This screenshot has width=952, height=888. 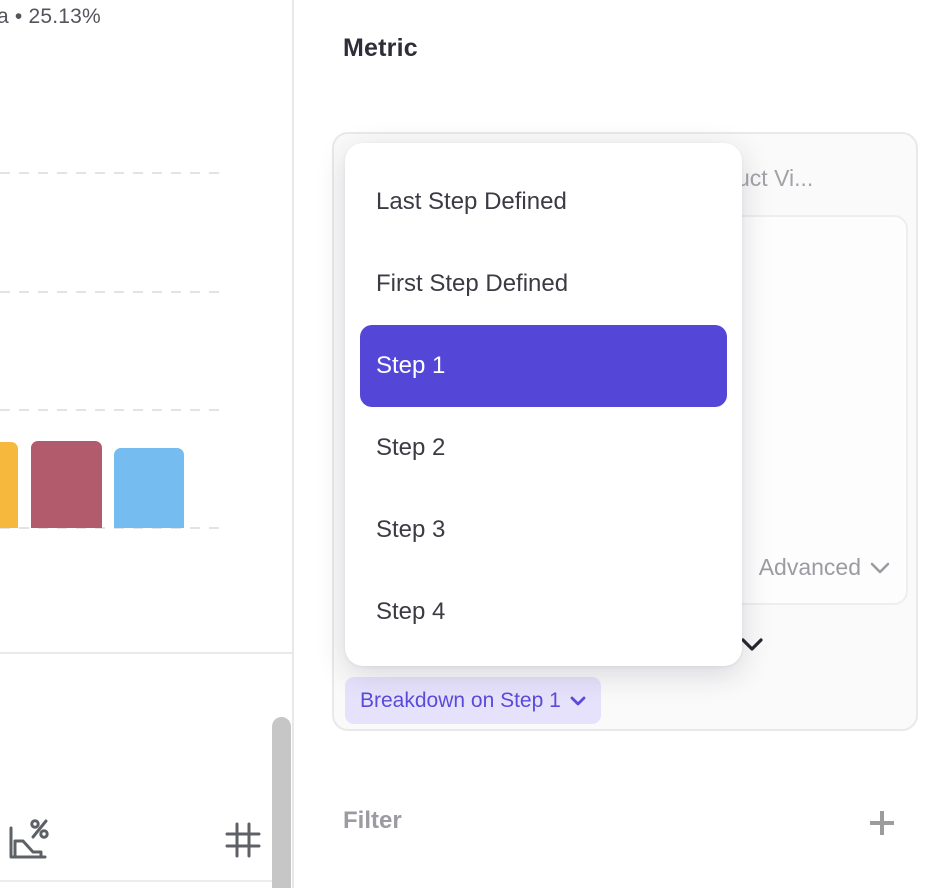 I want to click on dropdown-item-step-1-selected: Step 1, so click(x=543, y=366).